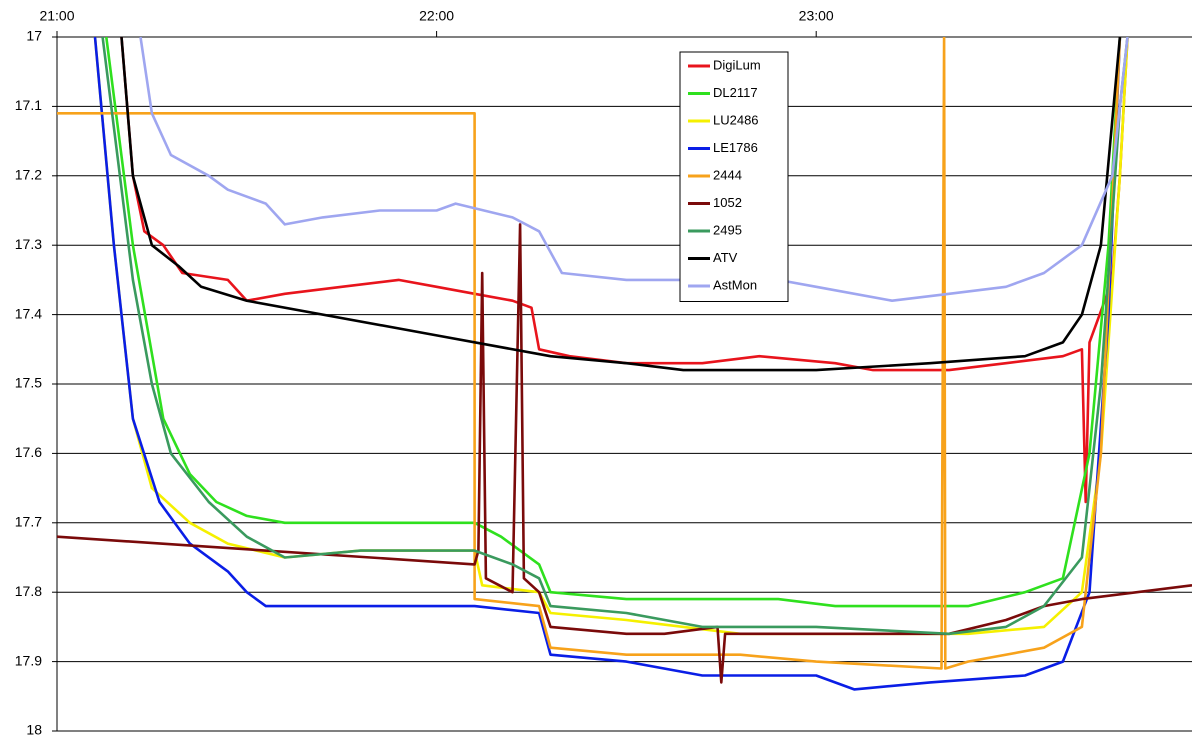 The image size is (1192, 737). I want to click on legend-label: 1052, so click(727, 202).